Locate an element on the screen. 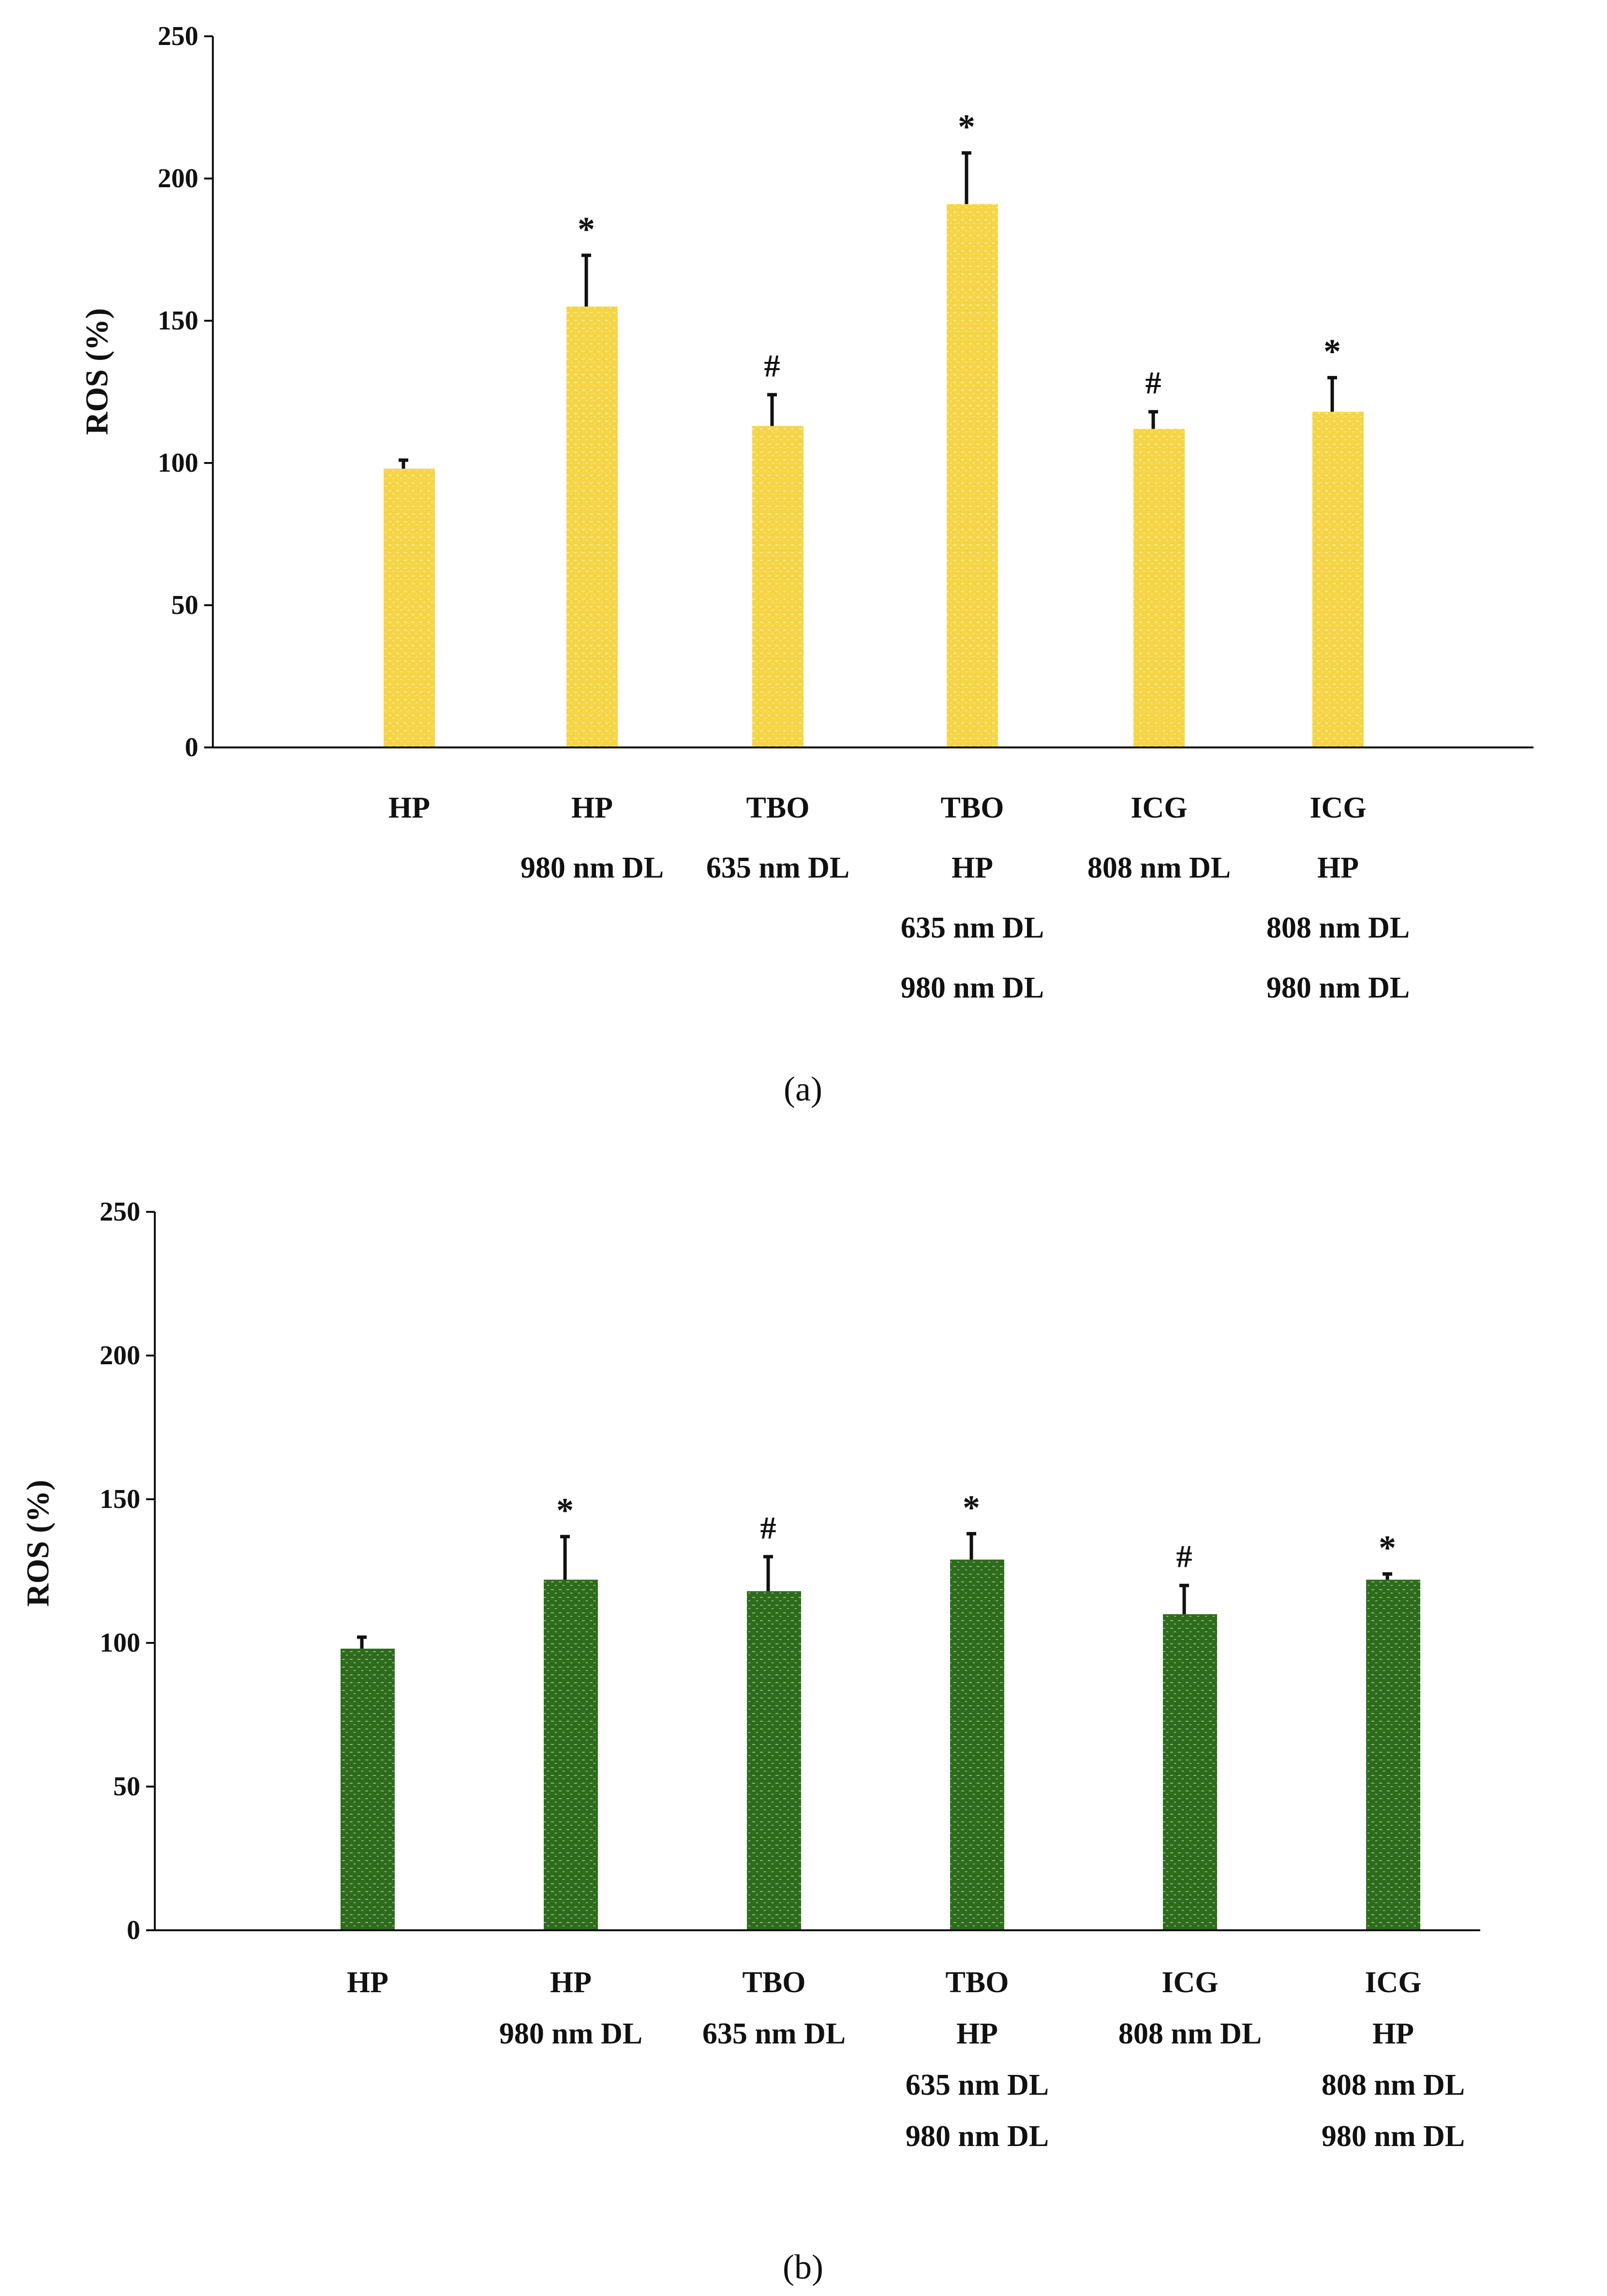 Image resolution: width=1607 pixels, height=2296 pixels. panel-caption-a: (a) is located at coordinates (803, 1089).